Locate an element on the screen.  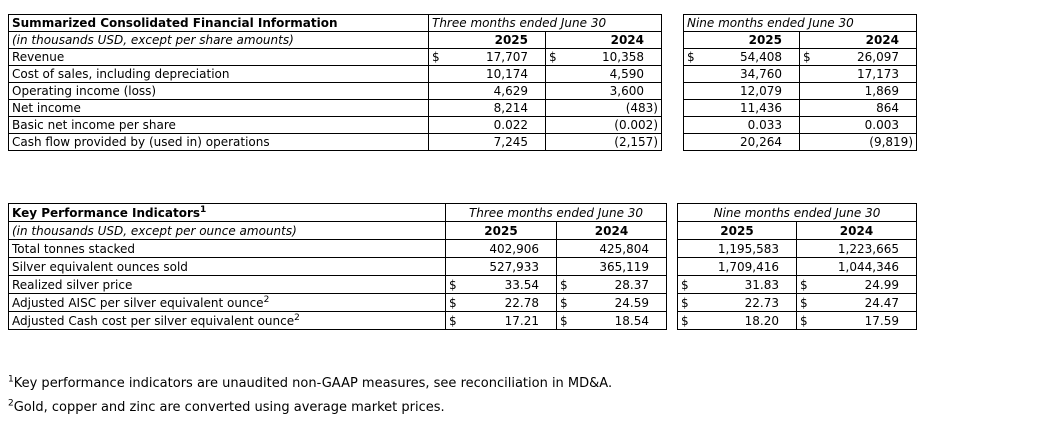
value-cell: $24.99 is located at coordinates (856, 284).